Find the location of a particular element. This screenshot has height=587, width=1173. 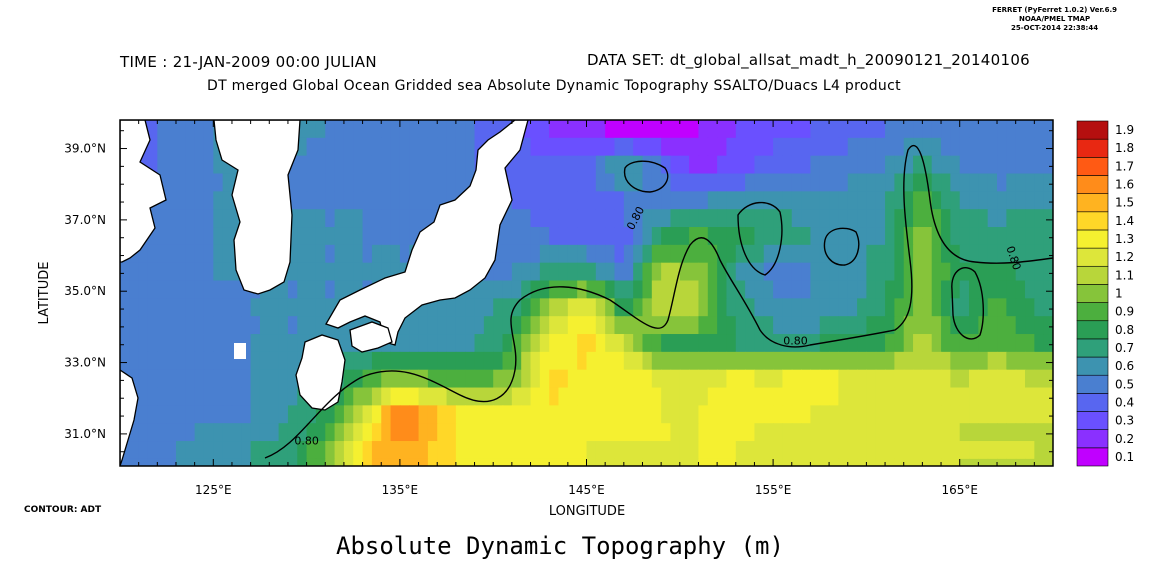

colorbar-label: 1.9 is located at coordinates (1124, 130).